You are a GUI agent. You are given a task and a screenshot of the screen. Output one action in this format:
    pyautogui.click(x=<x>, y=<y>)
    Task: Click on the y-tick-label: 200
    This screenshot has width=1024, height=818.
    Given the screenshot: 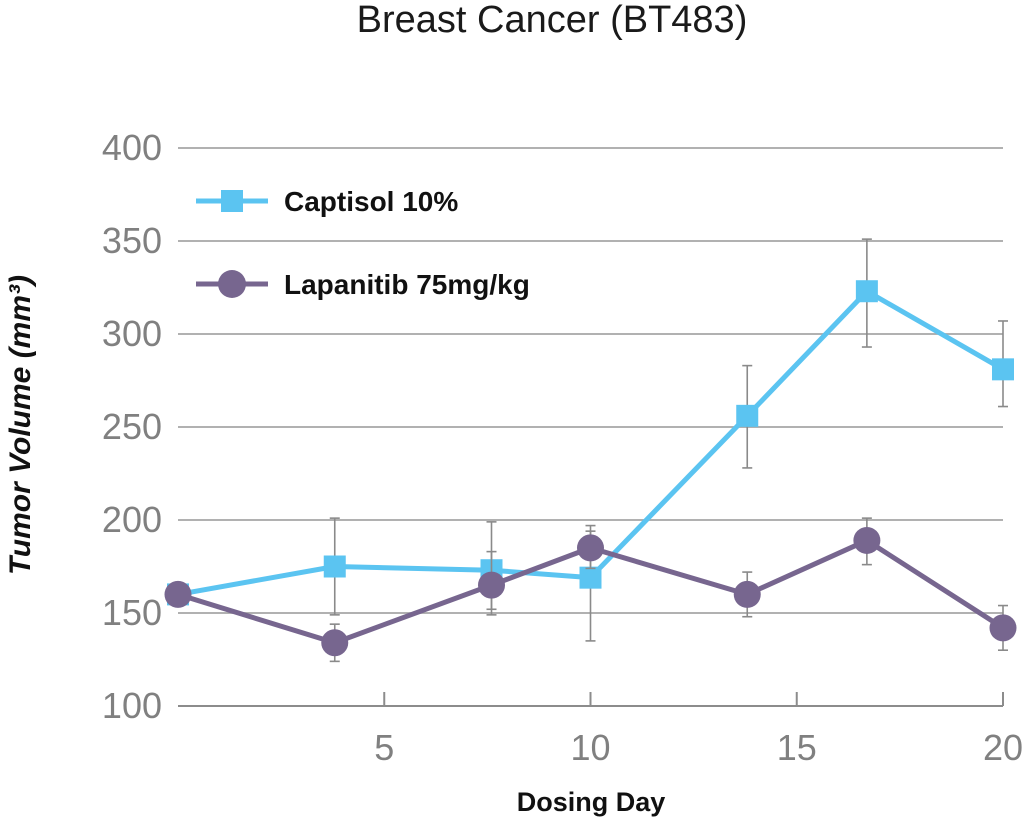 What is the action you would take?
    pyautogui.click(x=132, y=519)
    